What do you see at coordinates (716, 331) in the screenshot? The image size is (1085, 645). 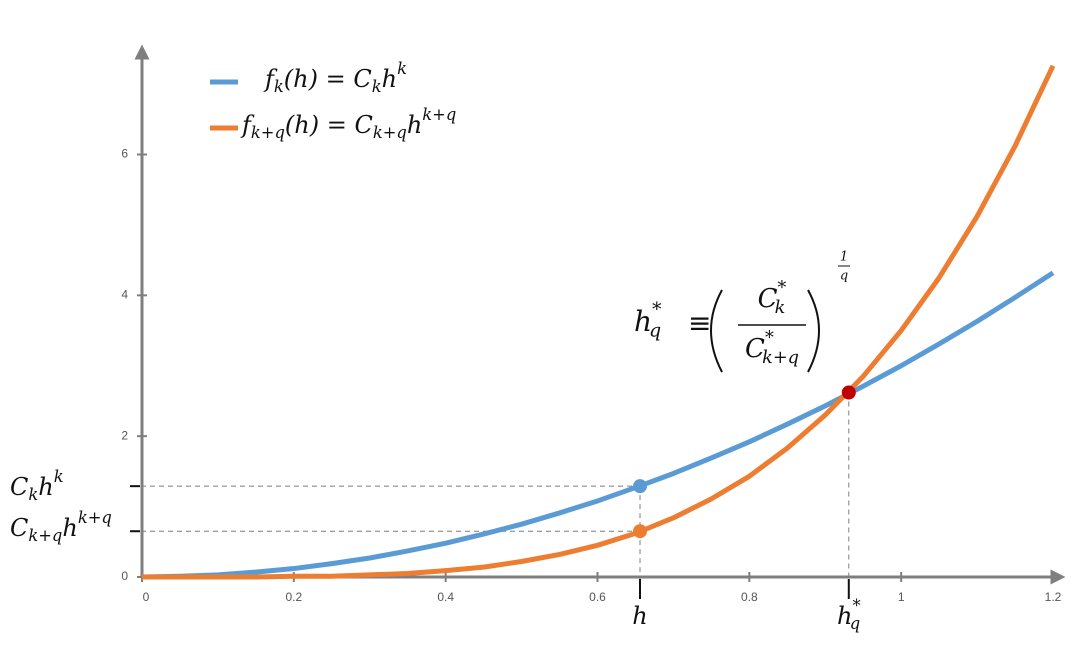 I see `paren-left` at bounding box center [716, 331].